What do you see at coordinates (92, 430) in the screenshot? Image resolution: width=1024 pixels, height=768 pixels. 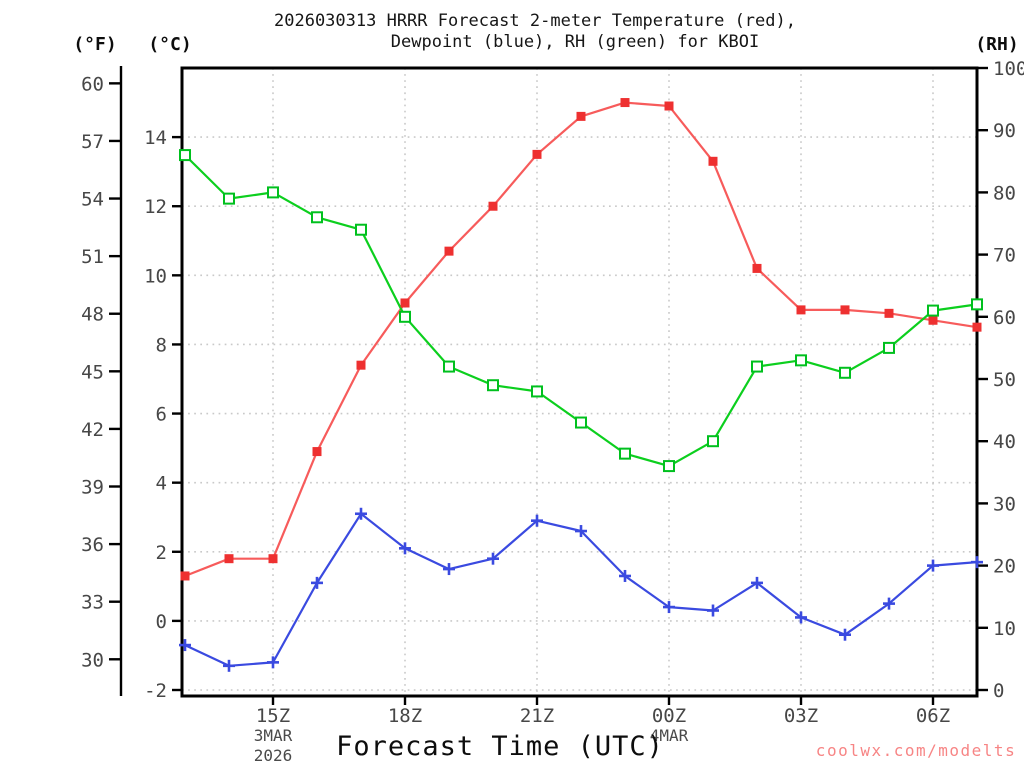 I see `fahrenheit-tick-label: 42` at bounding box center [92, 430].